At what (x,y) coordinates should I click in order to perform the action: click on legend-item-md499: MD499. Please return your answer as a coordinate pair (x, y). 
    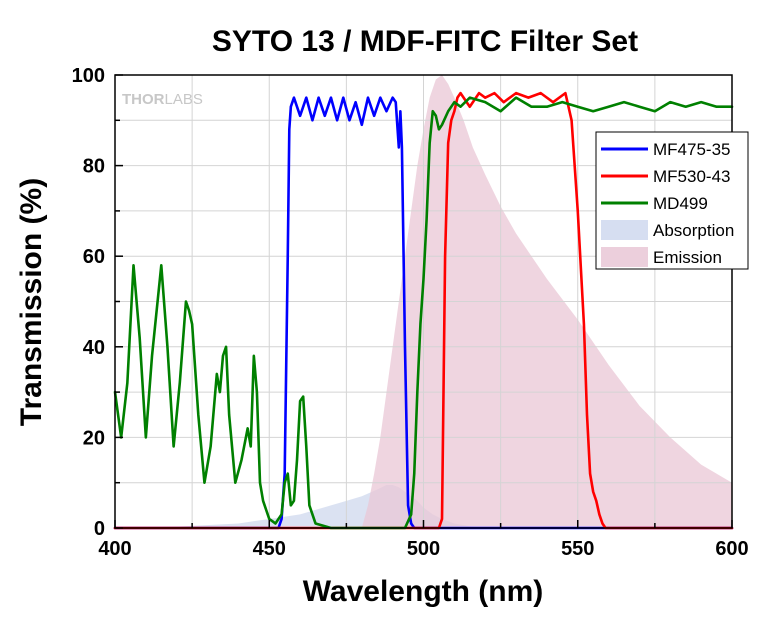
    Looking at the image, I should click on (654, 203).